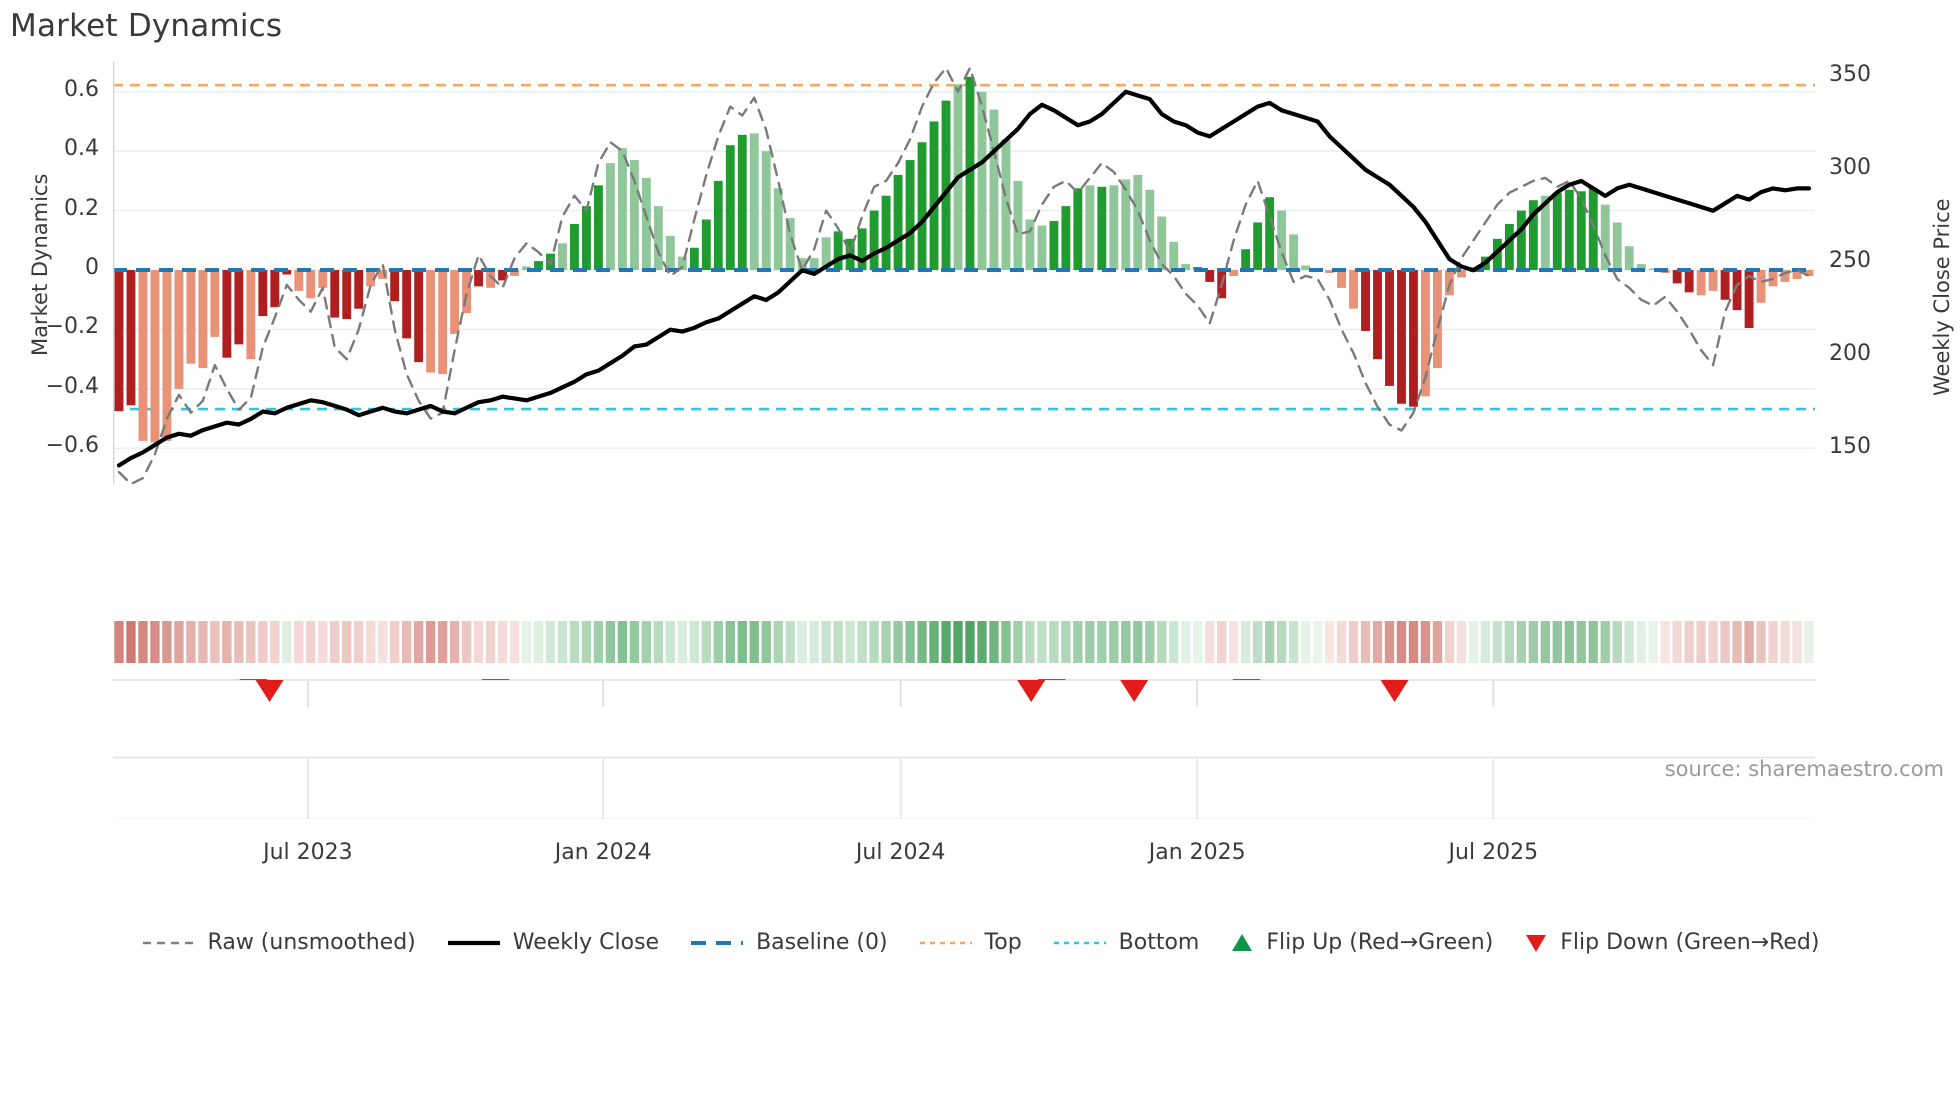 The width and height of the screenshot is (1960, 1102). Describe the element at coordinates (92, 268) in the screenshot. I see `y-tick-left: 0` at that location.